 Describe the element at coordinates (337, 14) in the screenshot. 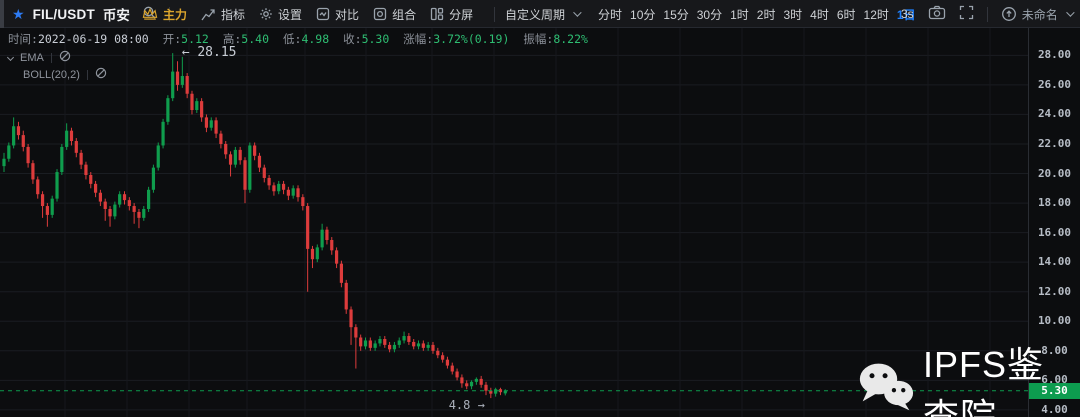

I see `compare-button: 对比` at that location.